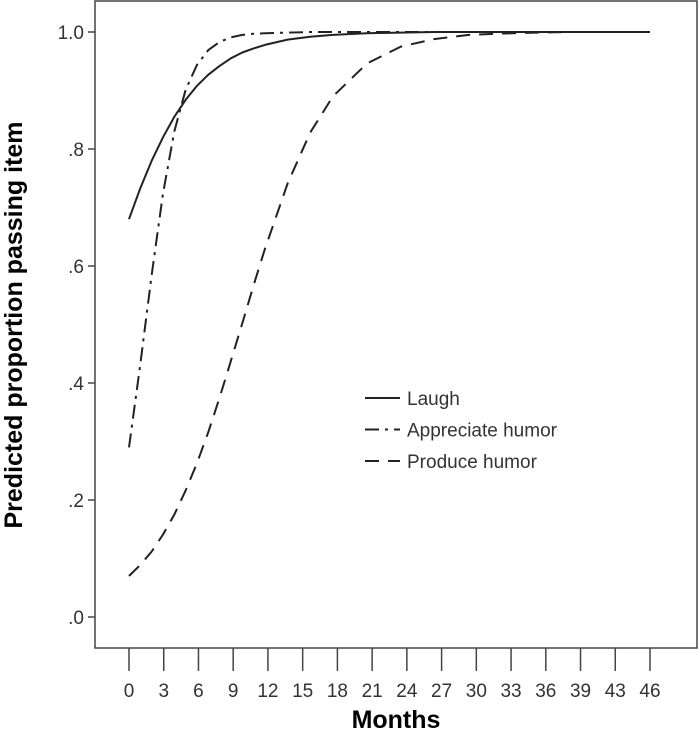  Describe the element at coordinates (407, 691) in the screenshot. I see `x-tick-label: 24` at that location.